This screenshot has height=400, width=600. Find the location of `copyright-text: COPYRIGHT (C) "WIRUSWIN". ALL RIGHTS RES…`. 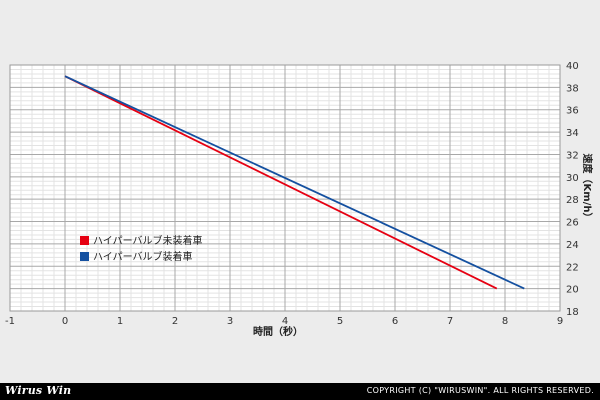

copyright-text: COPYRIGHT (C) "WIRUSWIN". ALL RIGHTS RES… is located at coordinates (480, 390).